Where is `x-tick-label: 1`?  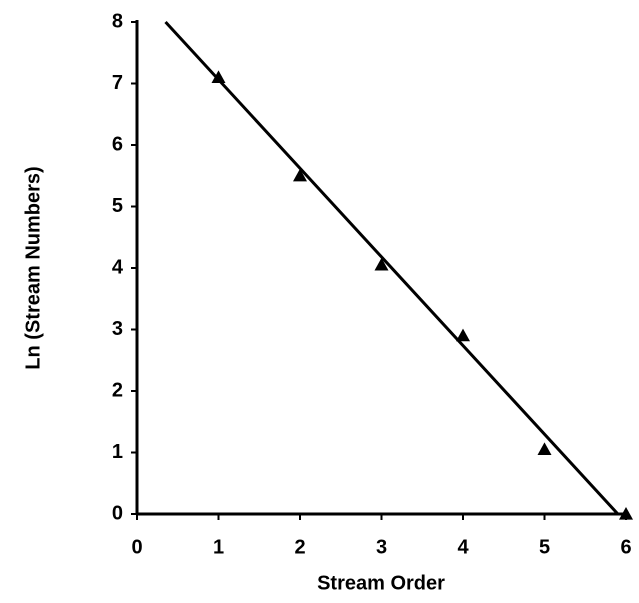 x-tick-label: 1 is located at coordinates (218, 547).